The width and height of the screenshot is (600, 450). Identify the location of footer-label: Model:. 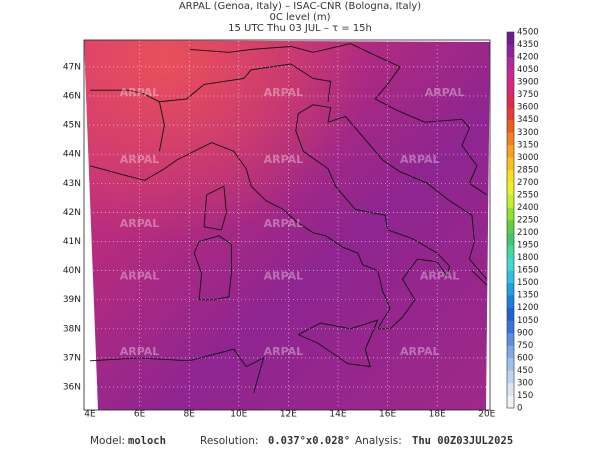
(107, 441).